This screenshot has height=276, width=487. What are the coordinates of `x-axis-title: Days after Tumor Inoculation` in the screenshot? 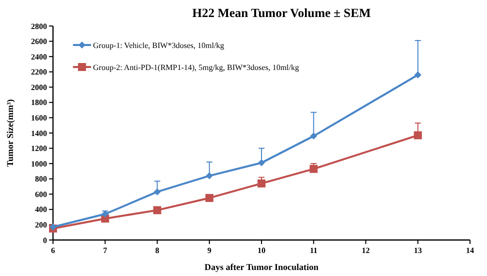 It's located at (261, 267).